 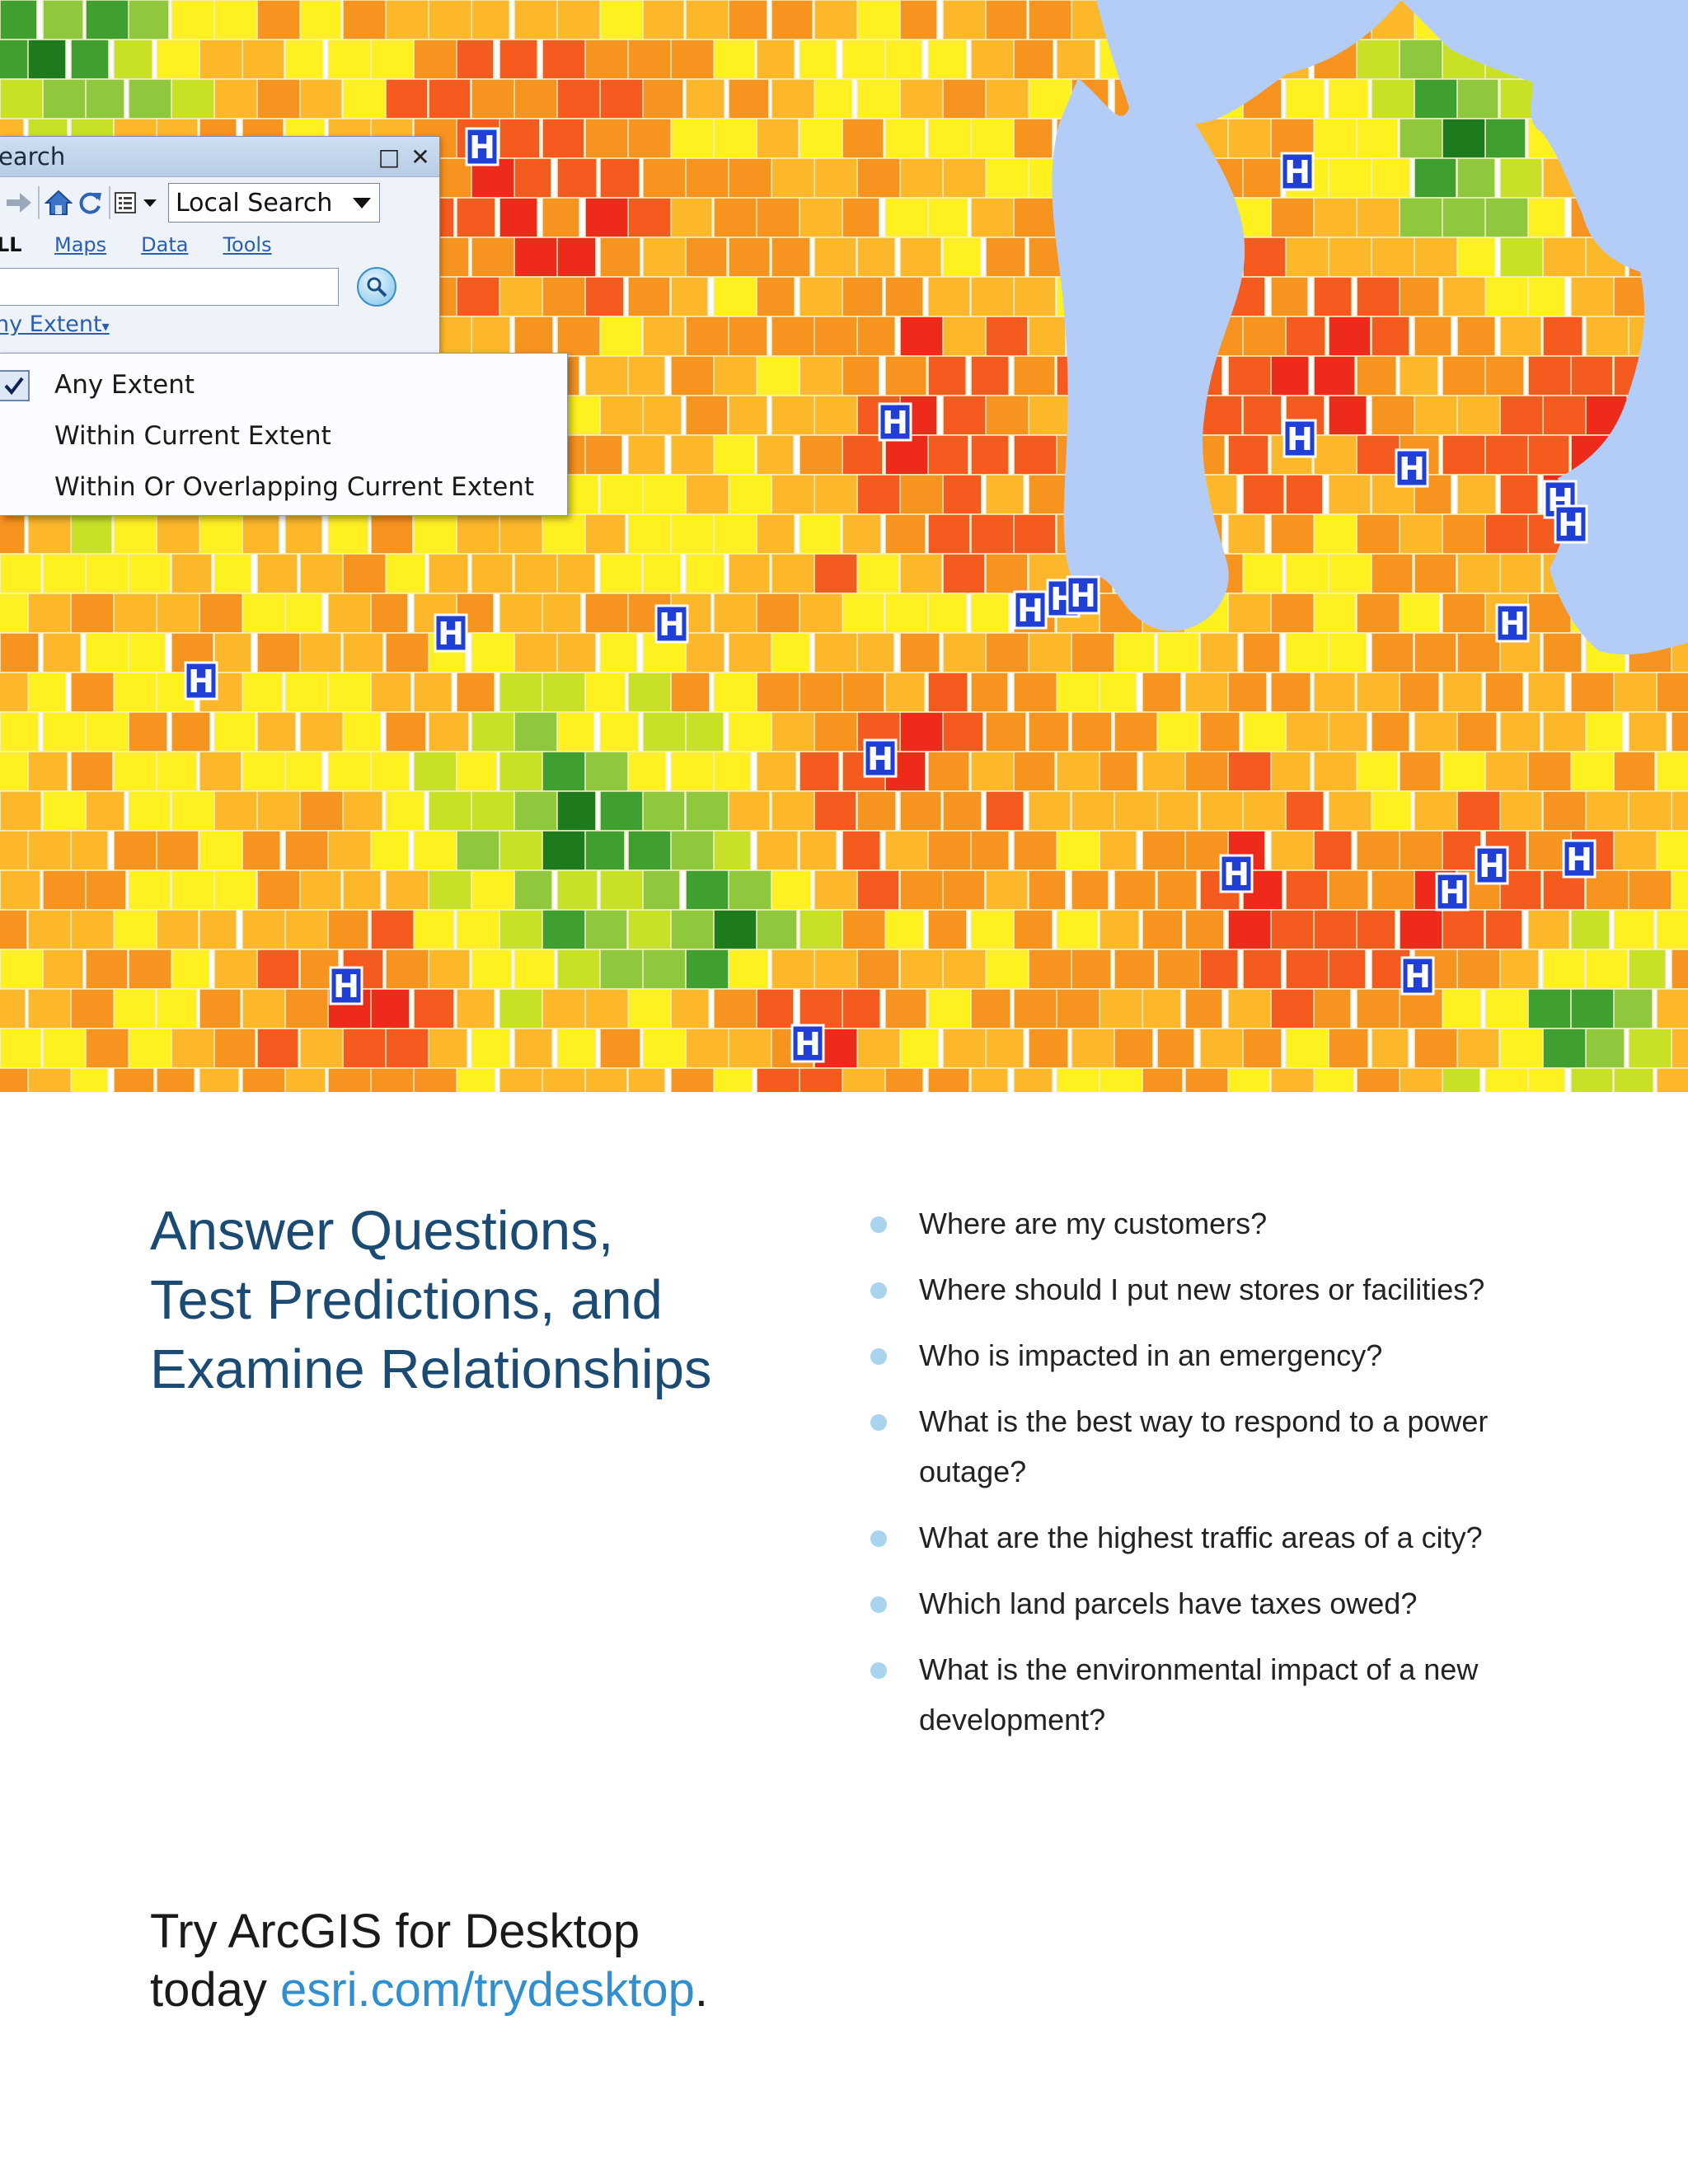 I want to click on search-input, so click(x=169, y=287).